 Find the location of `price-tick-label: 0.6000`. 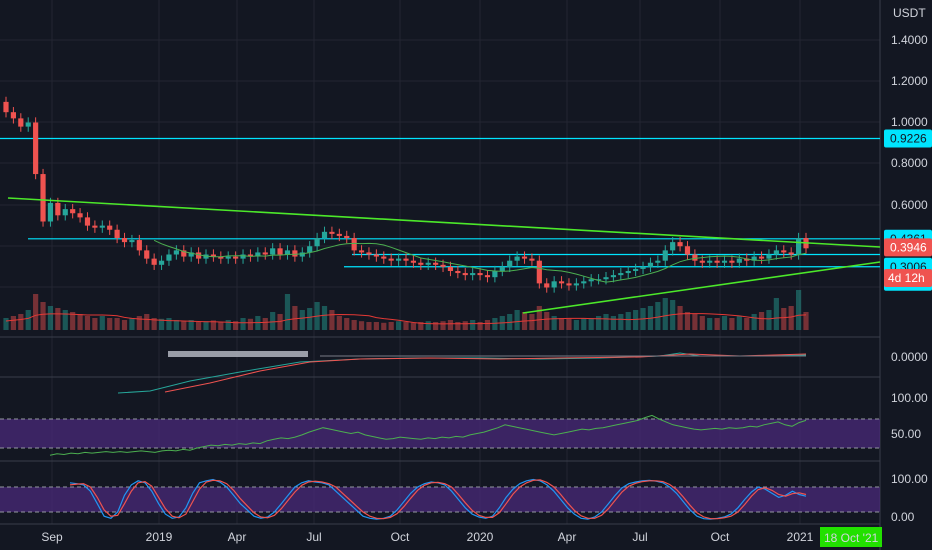

price-tick-label: 0.6000 is located at coordinates (909, 205).